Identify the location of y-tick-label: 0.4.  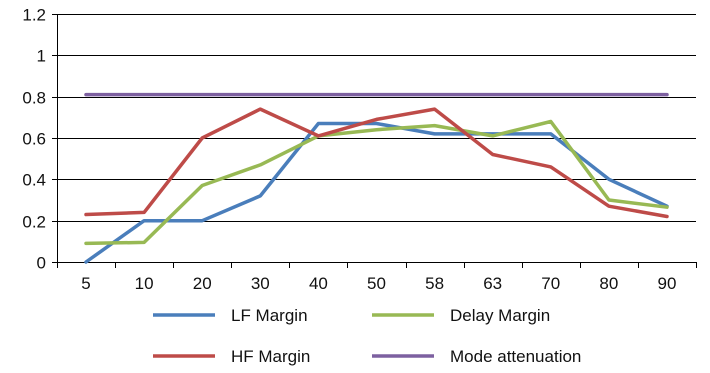
(34, 180).